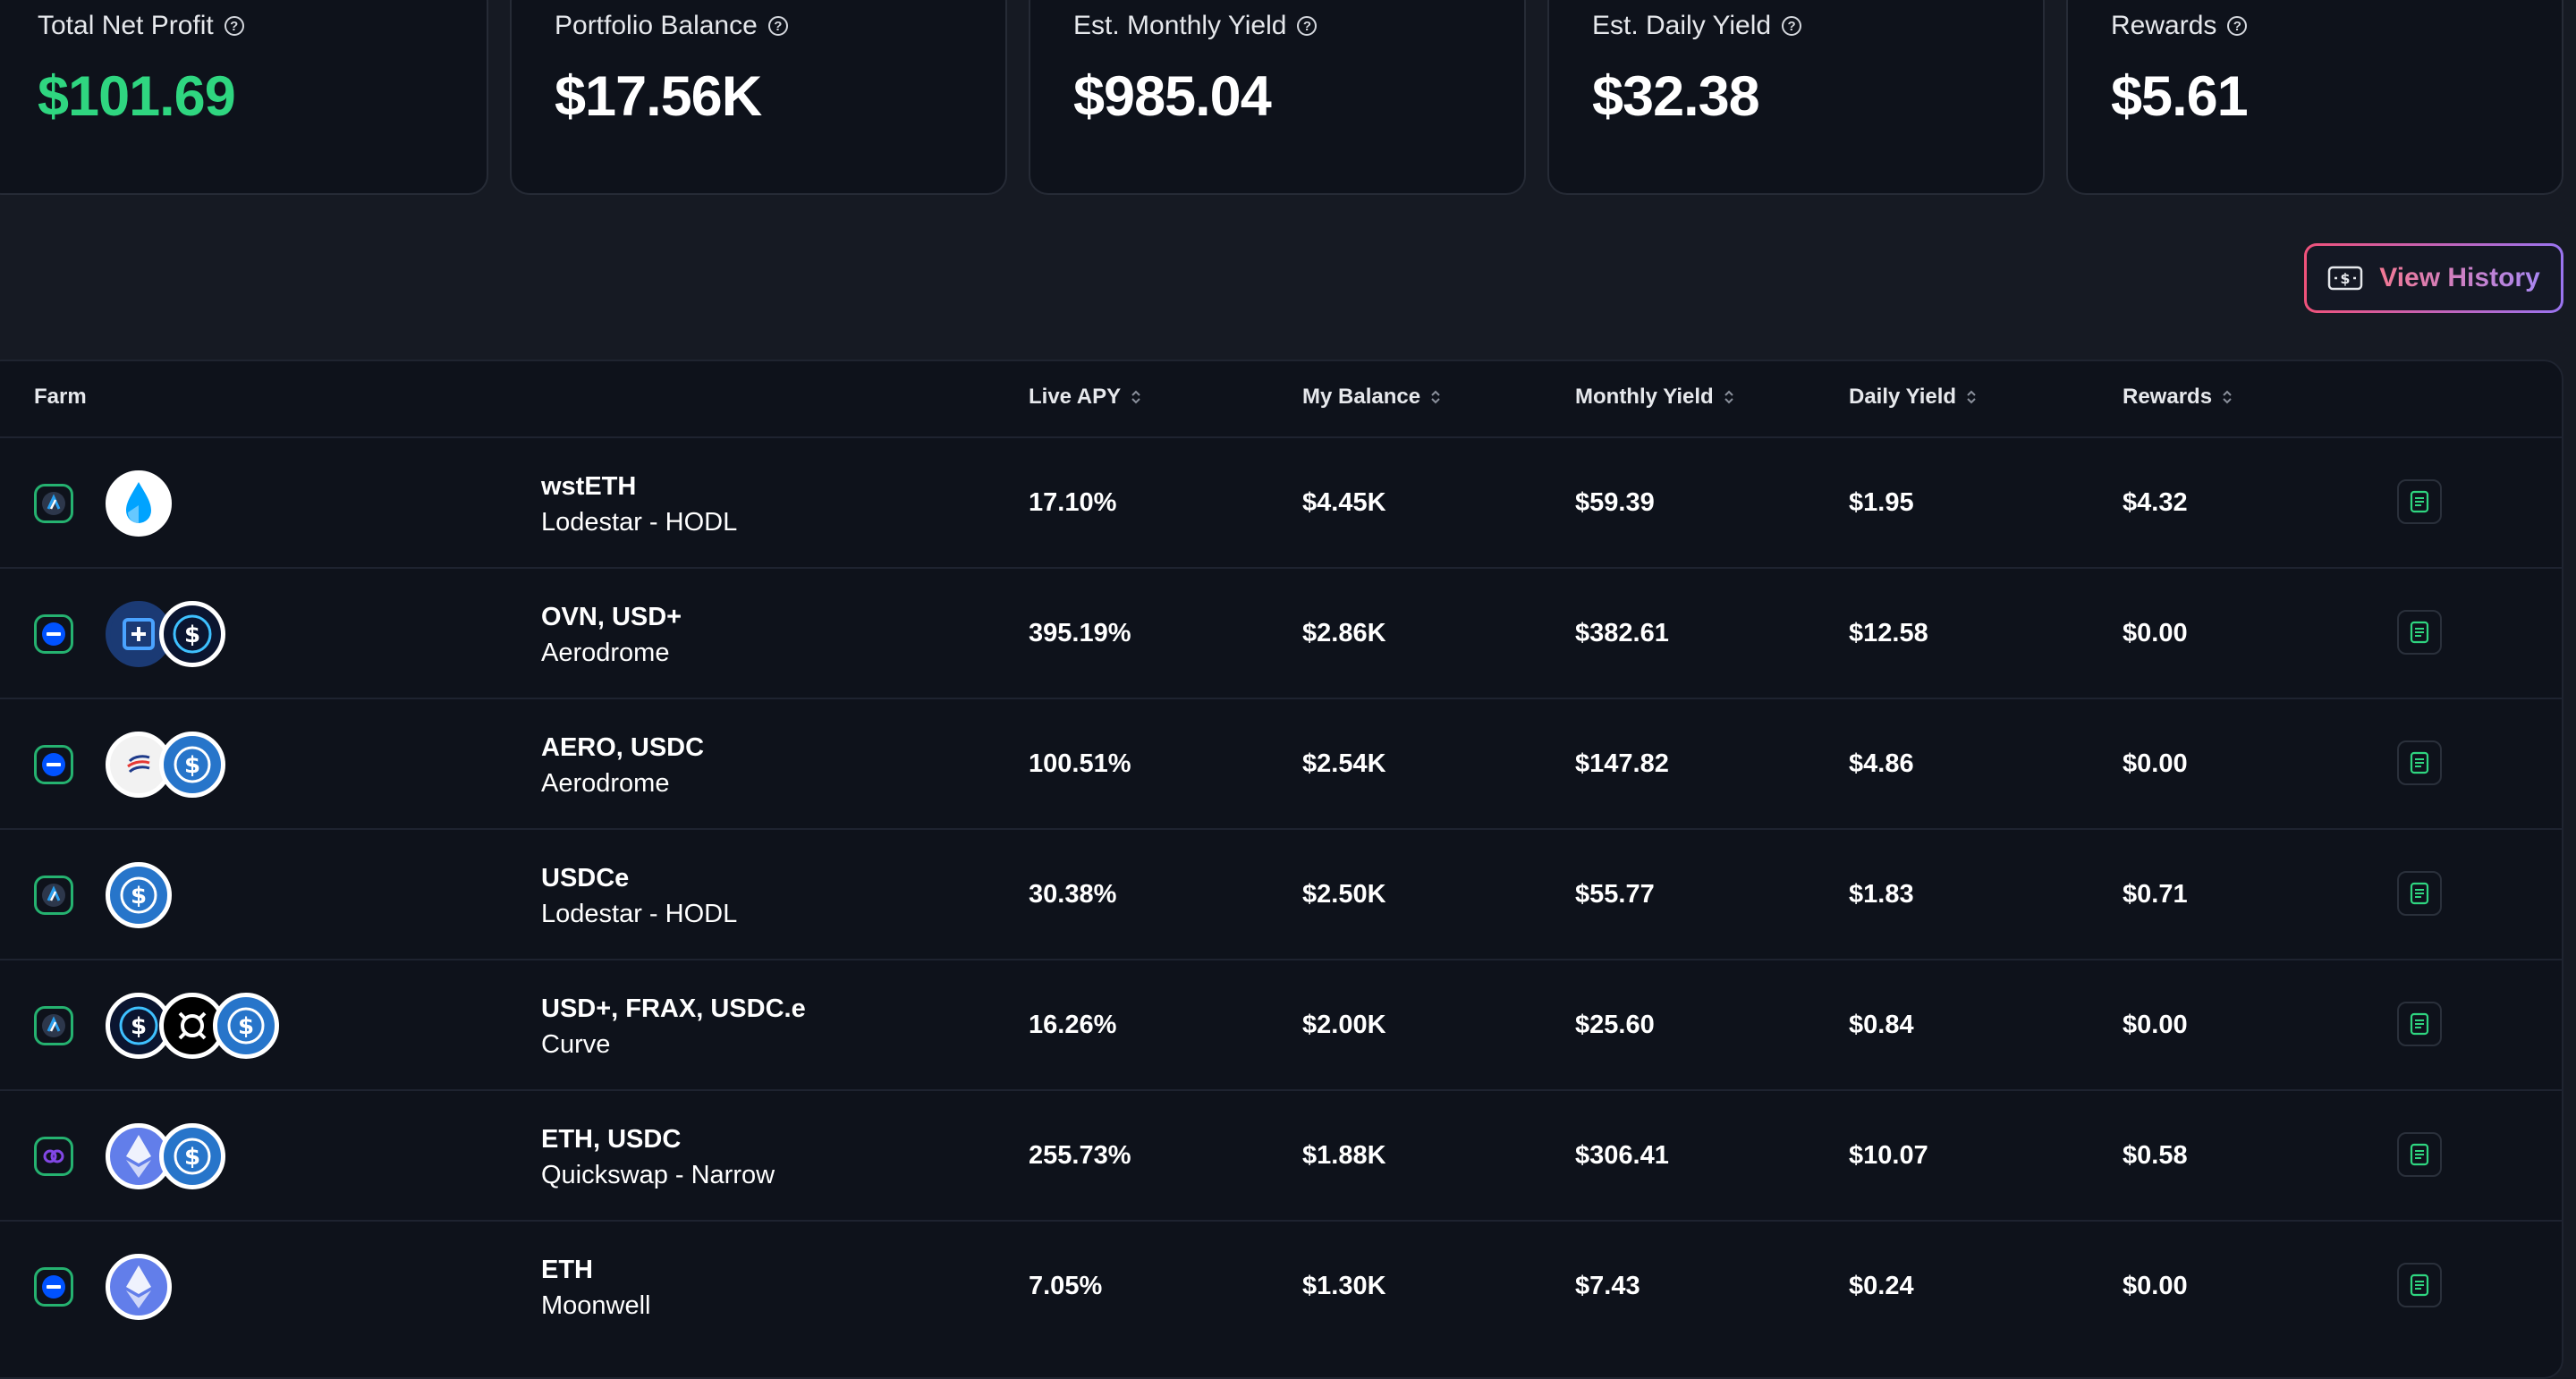  I want to click on dollar-bill-icon: $, so click(2345, 278).